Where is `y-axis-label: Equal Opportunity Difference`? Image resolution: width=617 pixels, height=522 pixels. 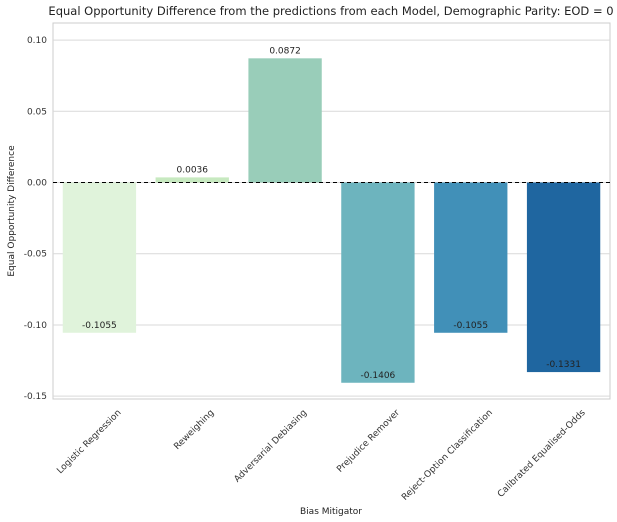
y-axis-label: Equal Opportunity Difference is located at coordinates (12, 211).